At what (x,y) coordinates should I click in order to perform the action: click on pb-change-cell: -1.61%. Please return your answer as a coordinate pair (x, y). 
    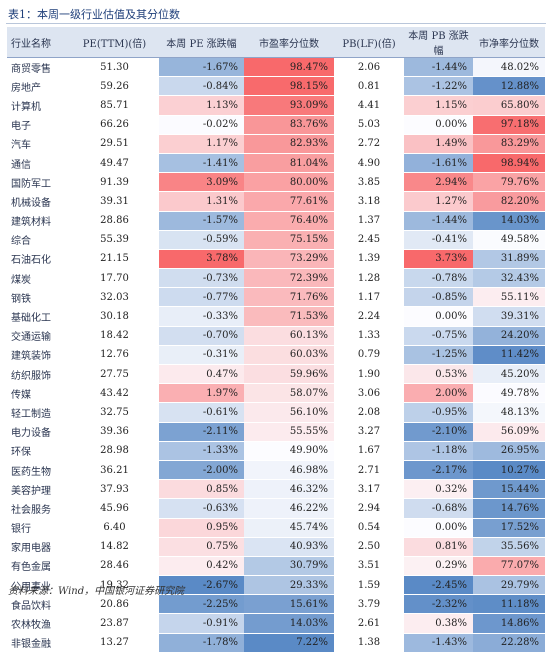
    Looking at the image, I should click on (438, 163).